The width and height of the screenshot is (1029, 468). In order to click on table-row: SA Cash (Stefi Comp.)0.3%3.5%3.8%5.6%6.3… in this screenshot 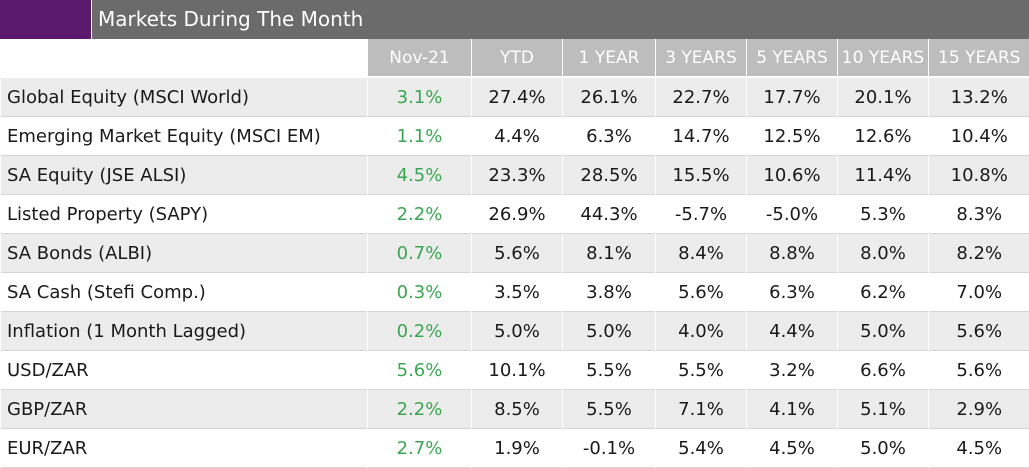, I will do `click(515, 292)`.